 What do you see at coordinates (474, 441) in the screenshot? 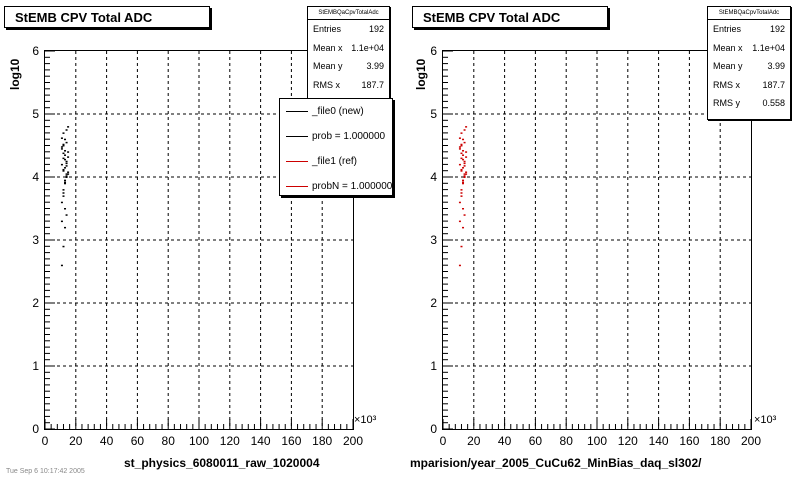
I see `x-tick-label: 20` at bounding box center [474, 441].